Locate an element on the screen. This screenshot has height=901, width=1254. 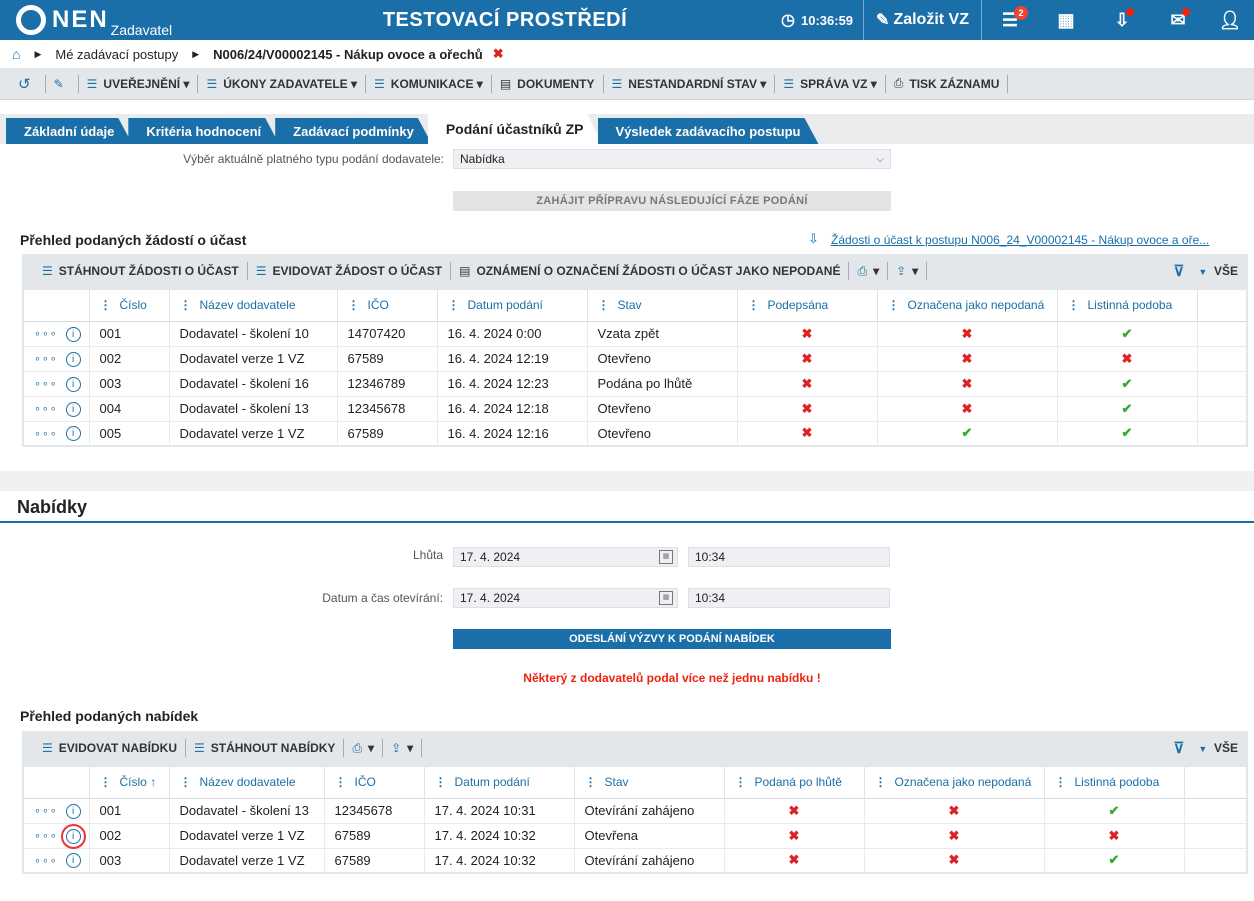
record-offer-button: ☰ EVIDOVAT NABÍDKU is located at coordinates (110, 748).